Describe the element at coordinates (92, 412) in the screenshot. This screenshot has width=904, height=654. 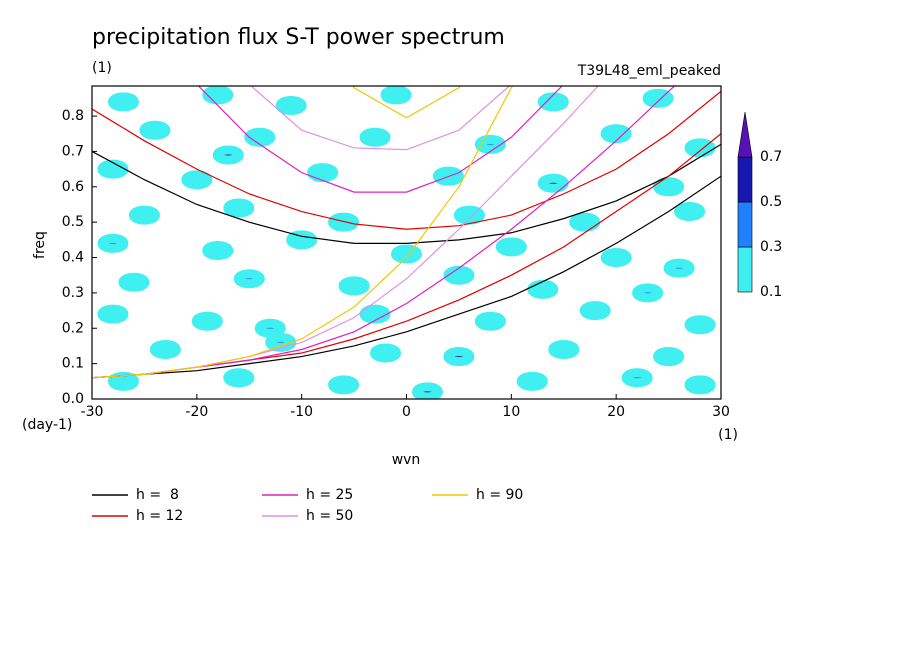
I see `x-tick-label: -30` at that location.